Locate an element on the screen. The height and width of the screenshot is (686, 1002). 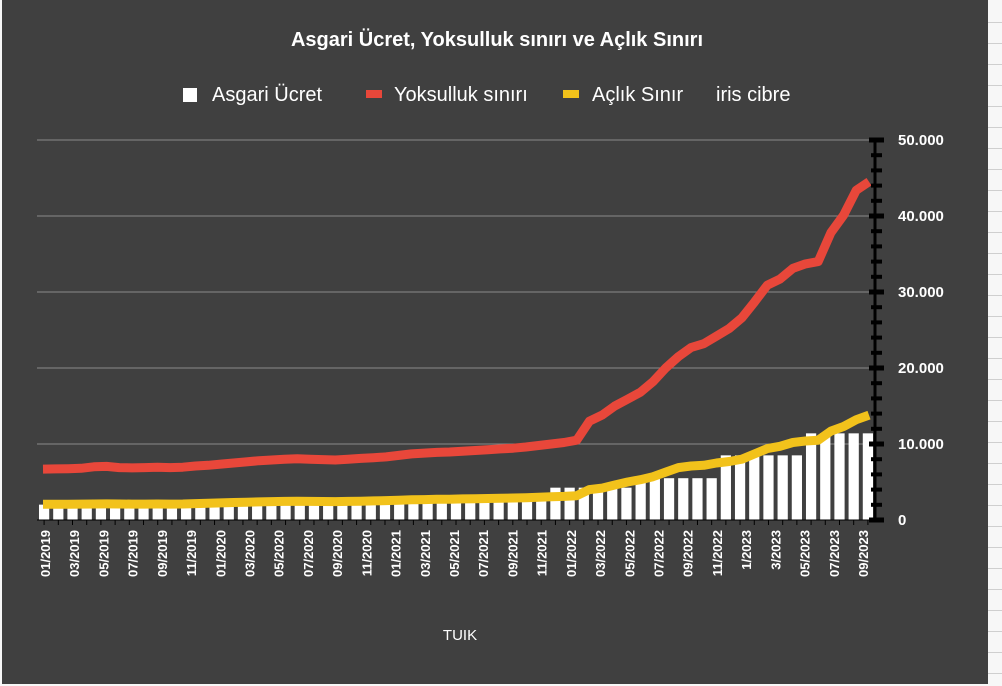
x-tick-label: 09/2020 is located at coordinates (337, 553).